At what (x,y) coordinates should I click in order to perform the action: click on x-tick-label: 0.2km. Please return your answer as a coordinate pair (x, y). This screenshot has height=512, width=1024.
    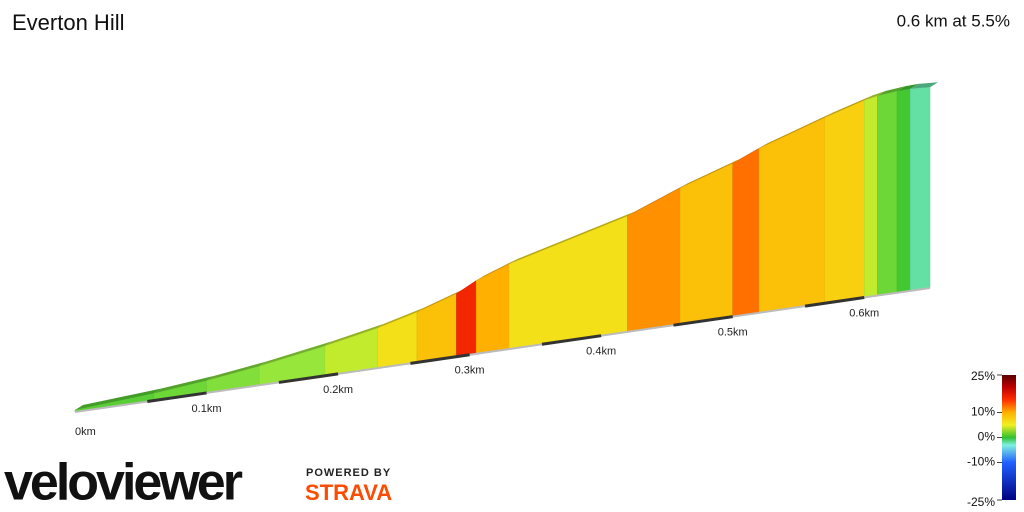
    Looking at the image, I should click on (338, 390).